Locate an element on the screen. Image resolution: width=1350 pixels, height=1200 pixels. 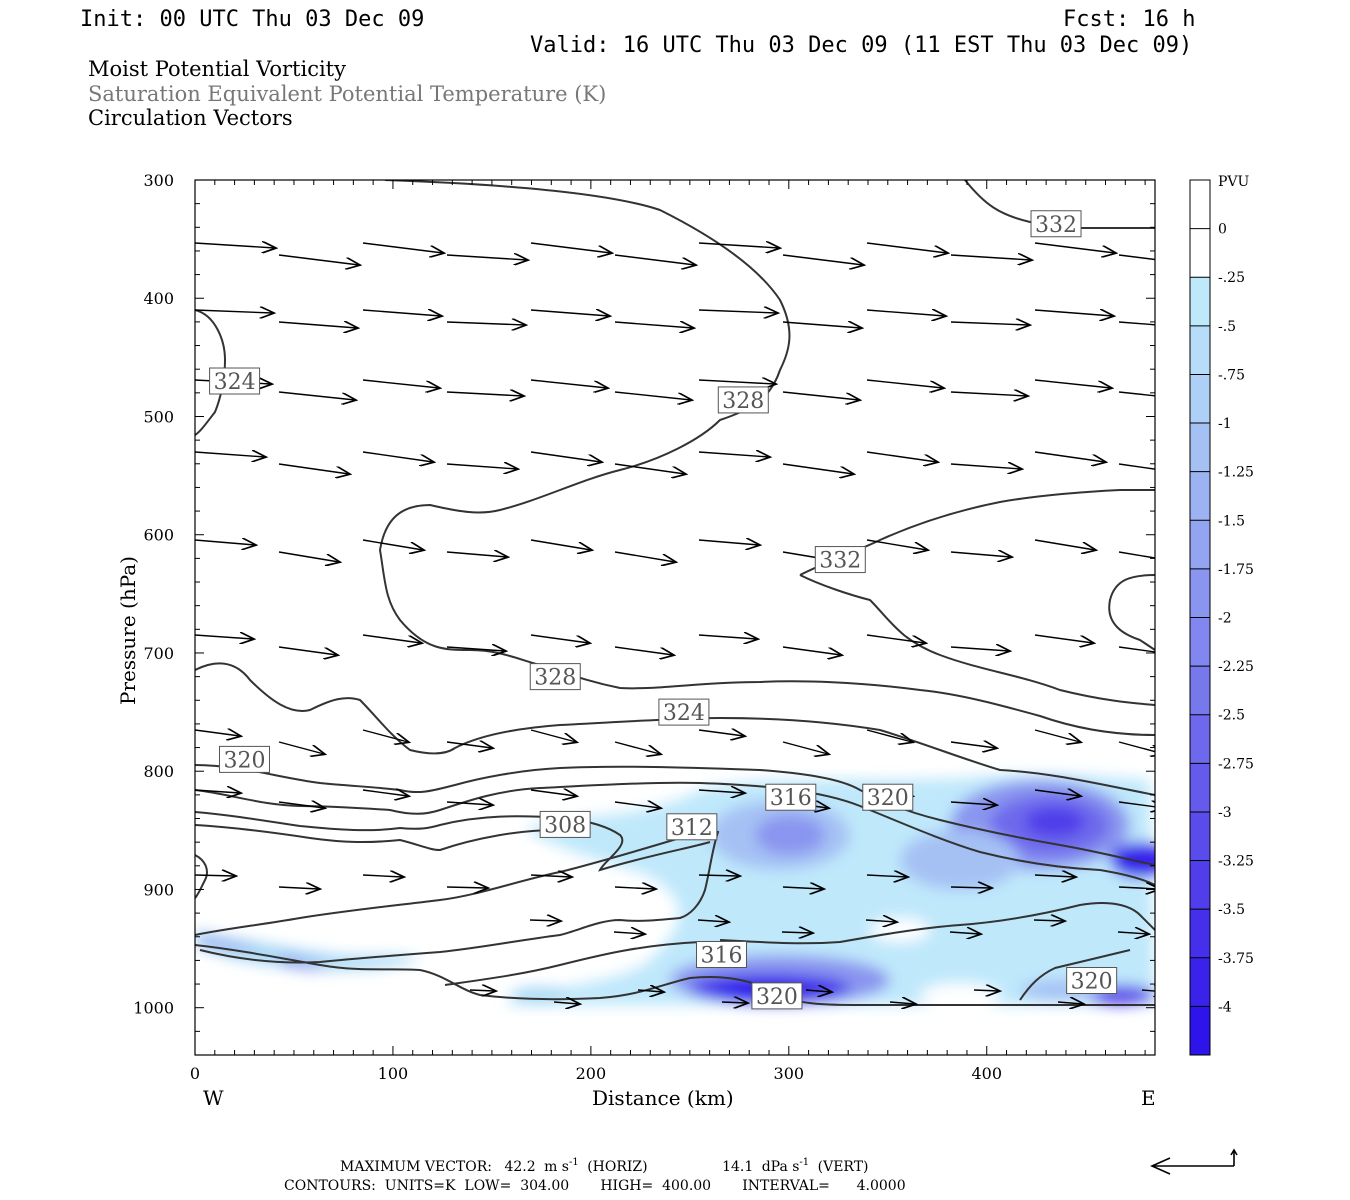
colorbar-level-label: -1 is located at coordinates (1225, 424).